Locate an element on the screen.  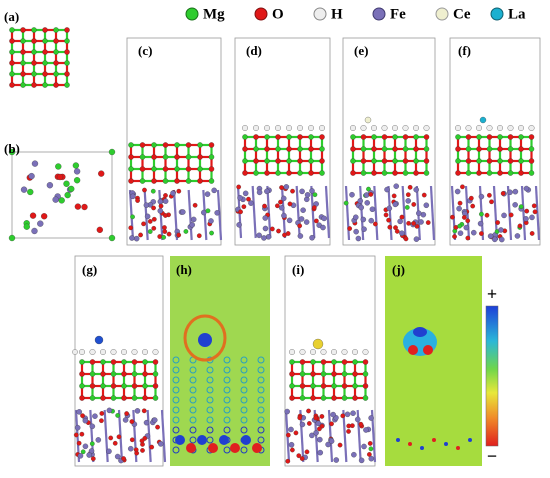
panel-label: (b) is located at coordinates (12, 148).